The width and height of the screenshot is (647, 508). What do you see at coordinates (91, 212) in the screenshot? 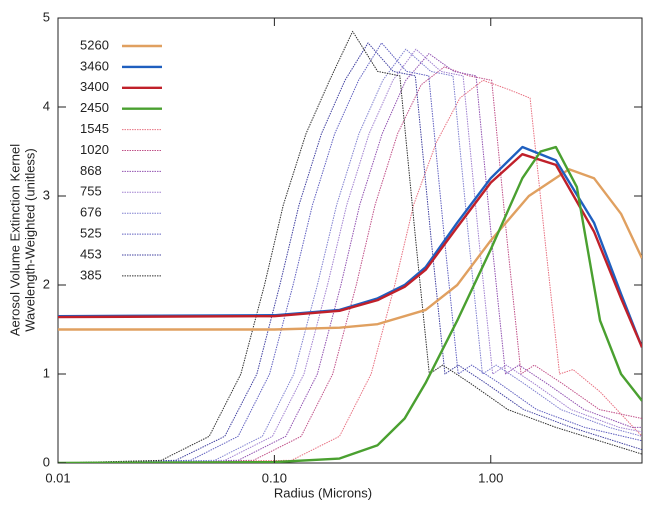
I see `legend-label: 676` at bounding box center [91, 212].